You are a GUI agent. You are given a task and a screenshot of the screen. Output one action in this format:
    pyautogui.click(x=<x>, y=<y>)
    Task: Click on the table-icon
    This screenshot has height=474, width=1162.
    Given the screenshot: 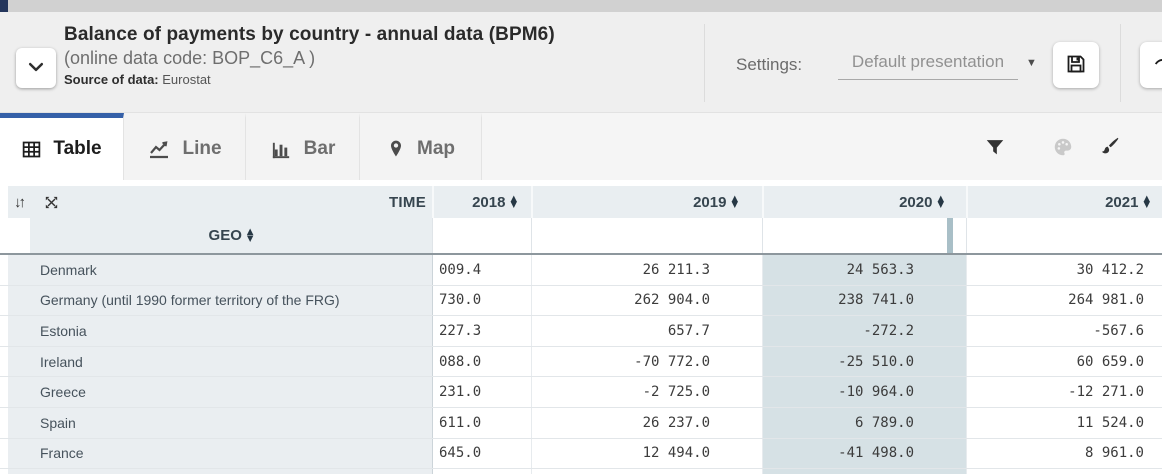 What is the action you would take?
    pyautogui.click(x=31, y=149)
    